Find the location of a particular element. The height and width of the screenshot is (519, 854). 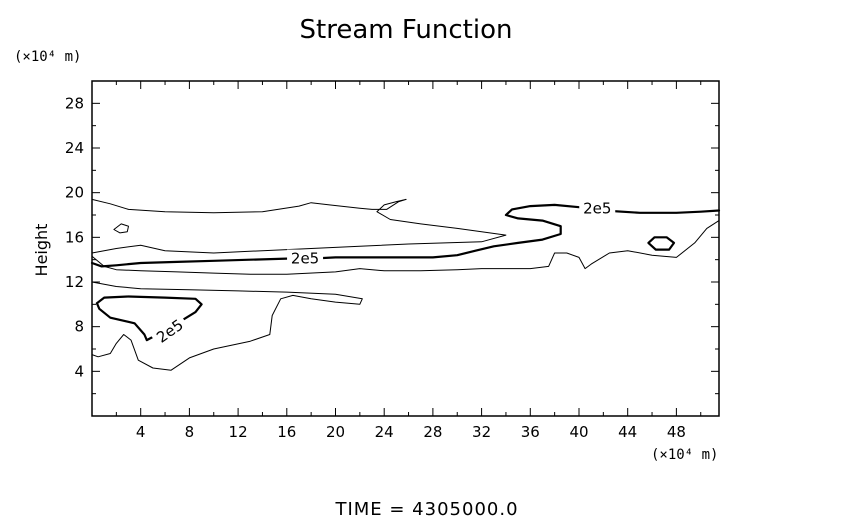

x-tick-label: 20 is located at coordinates (335, 432).